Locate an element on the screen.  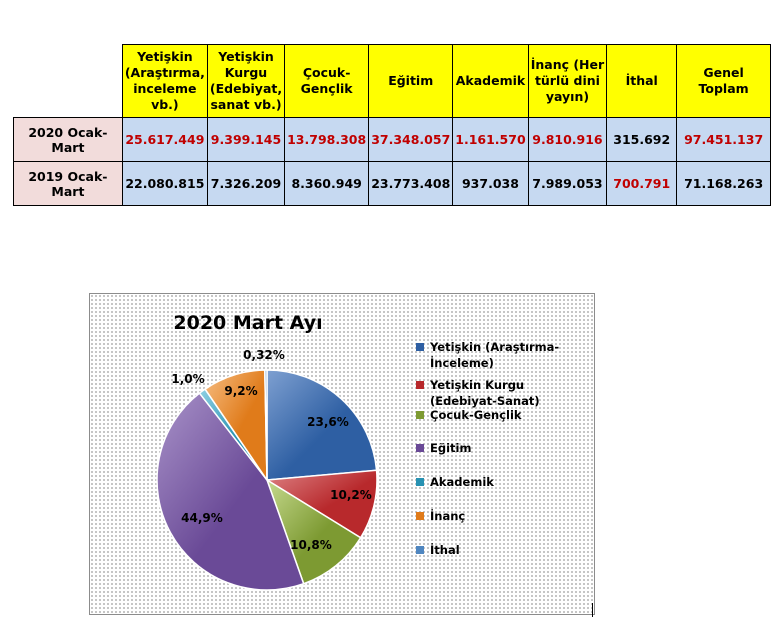
slice-label: 10,2% is located at coordinates (351, 495).